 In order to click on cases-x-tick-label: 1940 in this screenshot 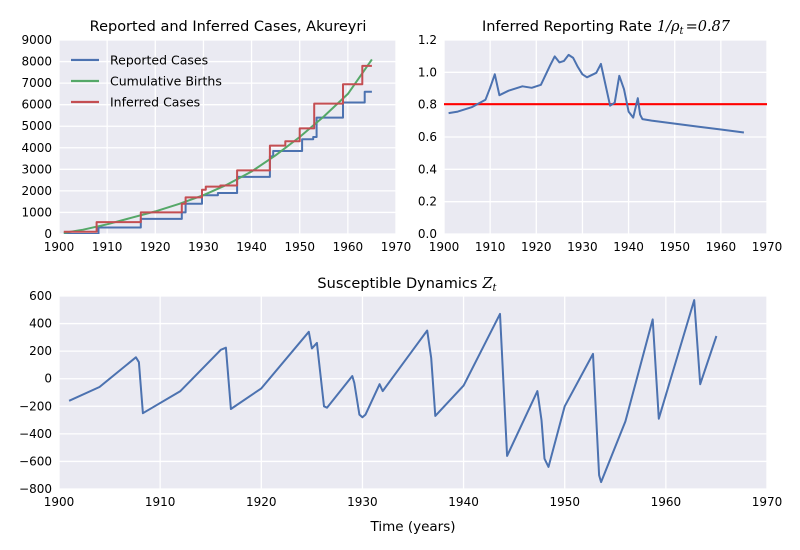, I will do `click(251, 247)`.